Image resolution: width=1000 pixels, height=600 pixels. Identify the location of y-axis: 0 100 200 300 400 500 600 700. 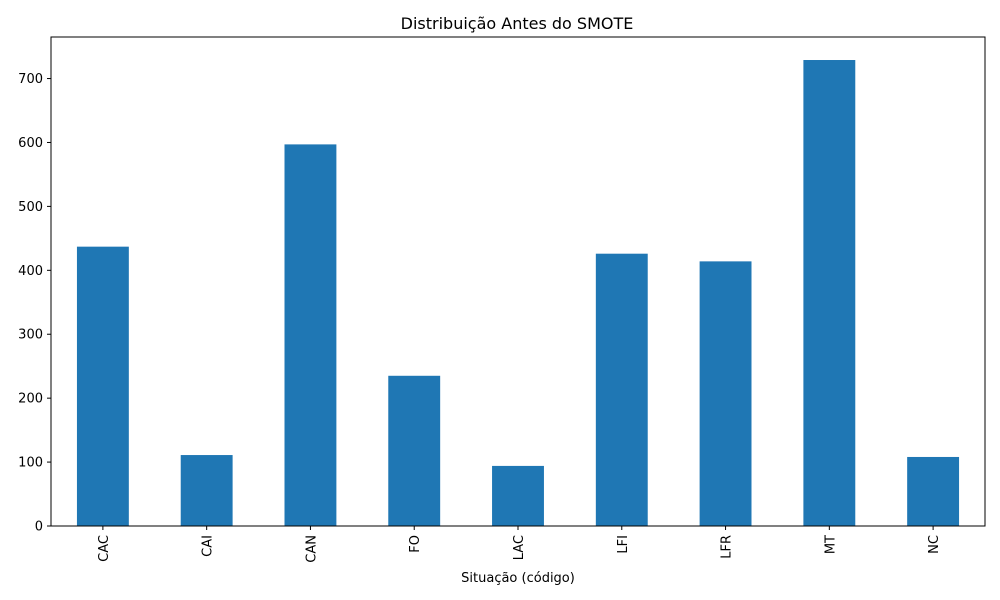
(34, 303).